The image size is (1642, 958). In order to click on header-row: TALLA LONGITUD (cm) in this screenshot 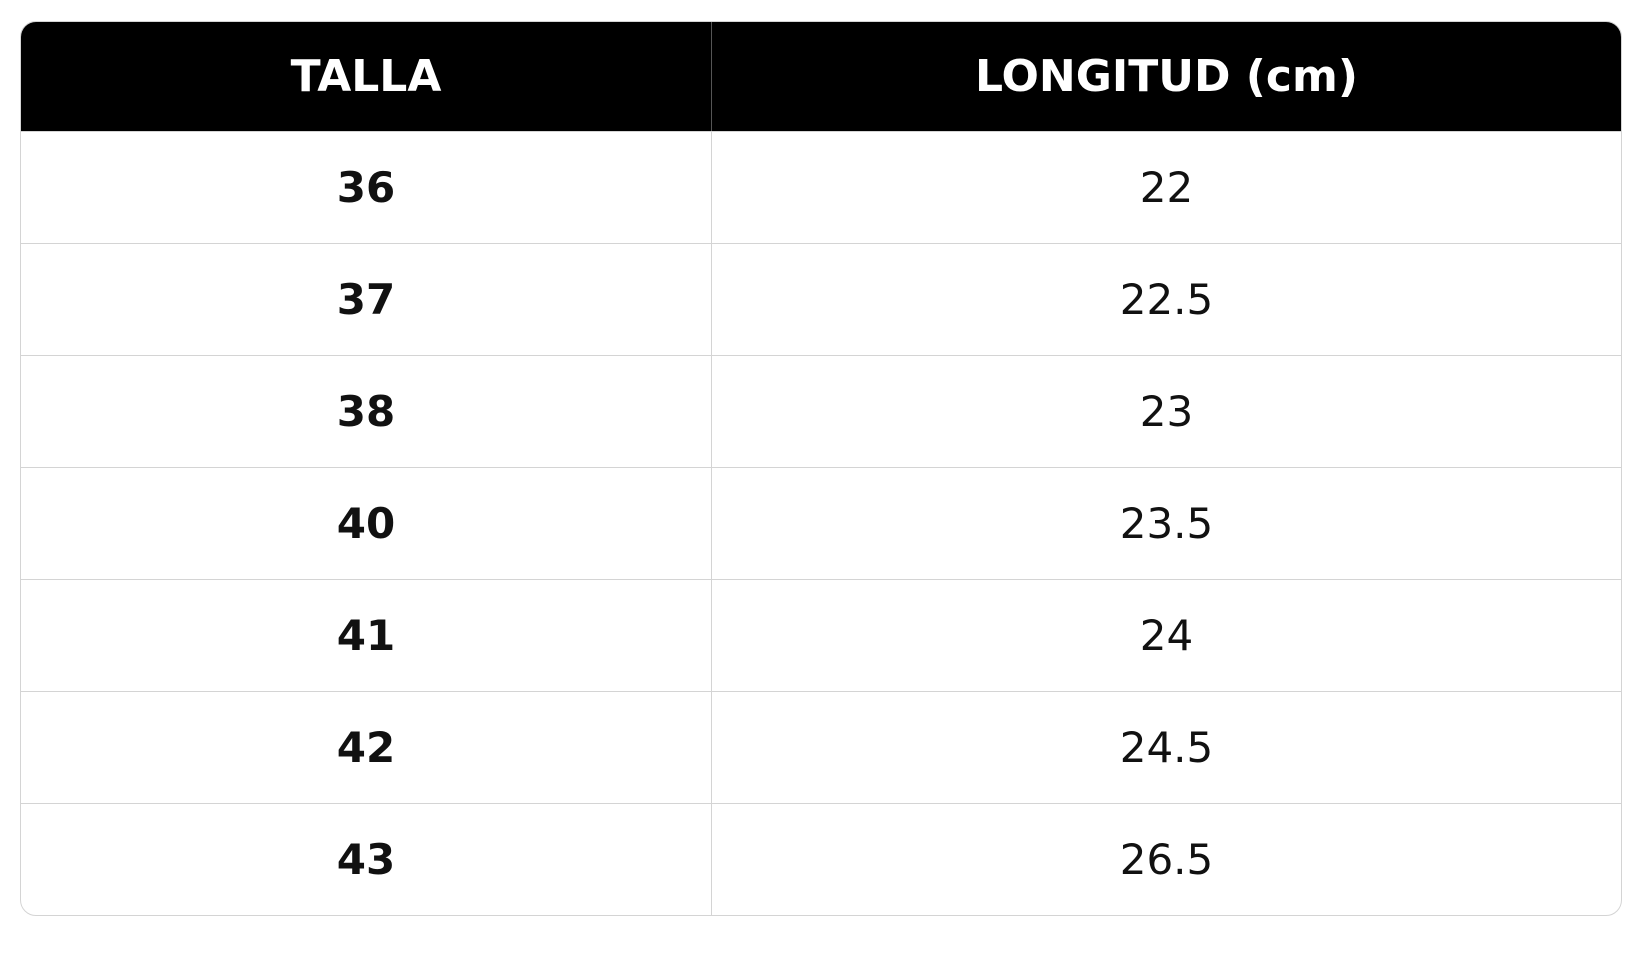, I will do `click(821, 76)`.